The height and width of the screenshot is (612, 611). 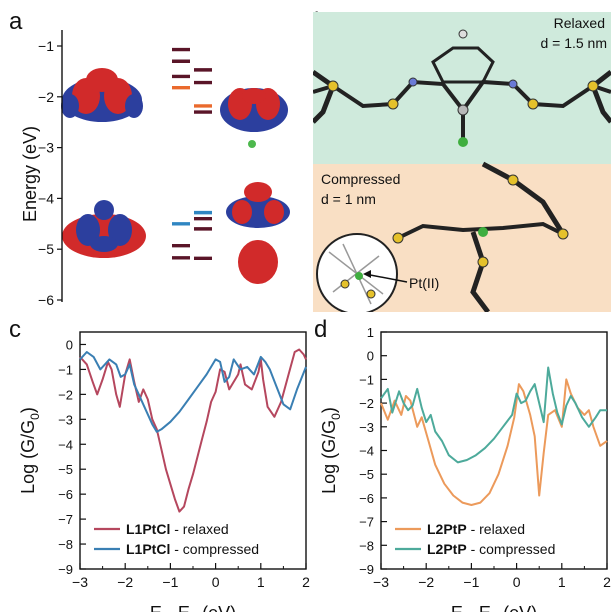 What do you see at coordinates (46, 249) in the screenshot?
I see `energy-tick-label: −5` at bounding box center [46, 249].